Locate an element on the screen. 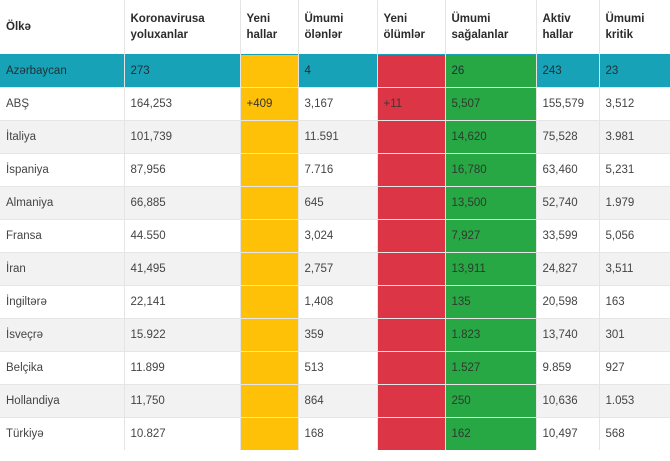 The image size is (670, 461). header-label-line1: Aktiv is located at coordinates (556, 19).